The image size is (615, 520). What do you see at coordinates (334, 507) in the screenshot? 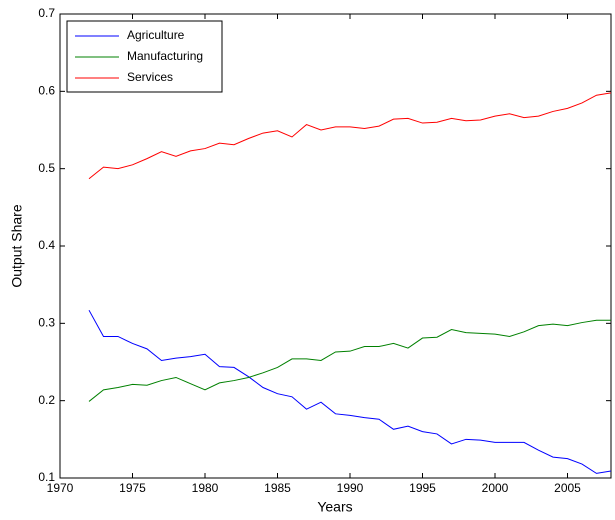
I see `x-axis-label: Years` at bounding box center [334, 507].